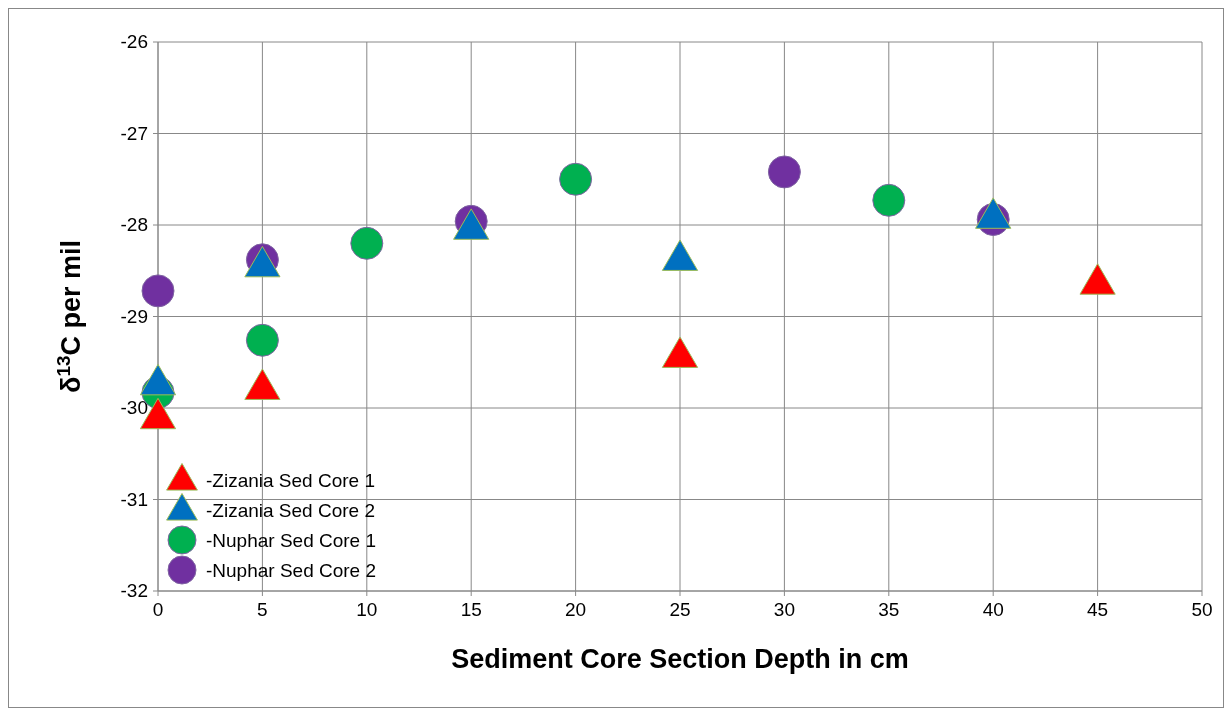 The height and width of the screenshot is (717, 1232). What do you see at coordinates (680, 659) in the screenshot?
I see `x-axis-title: Sediment Core Section Depth in cm` at bounding box center [680, 659].